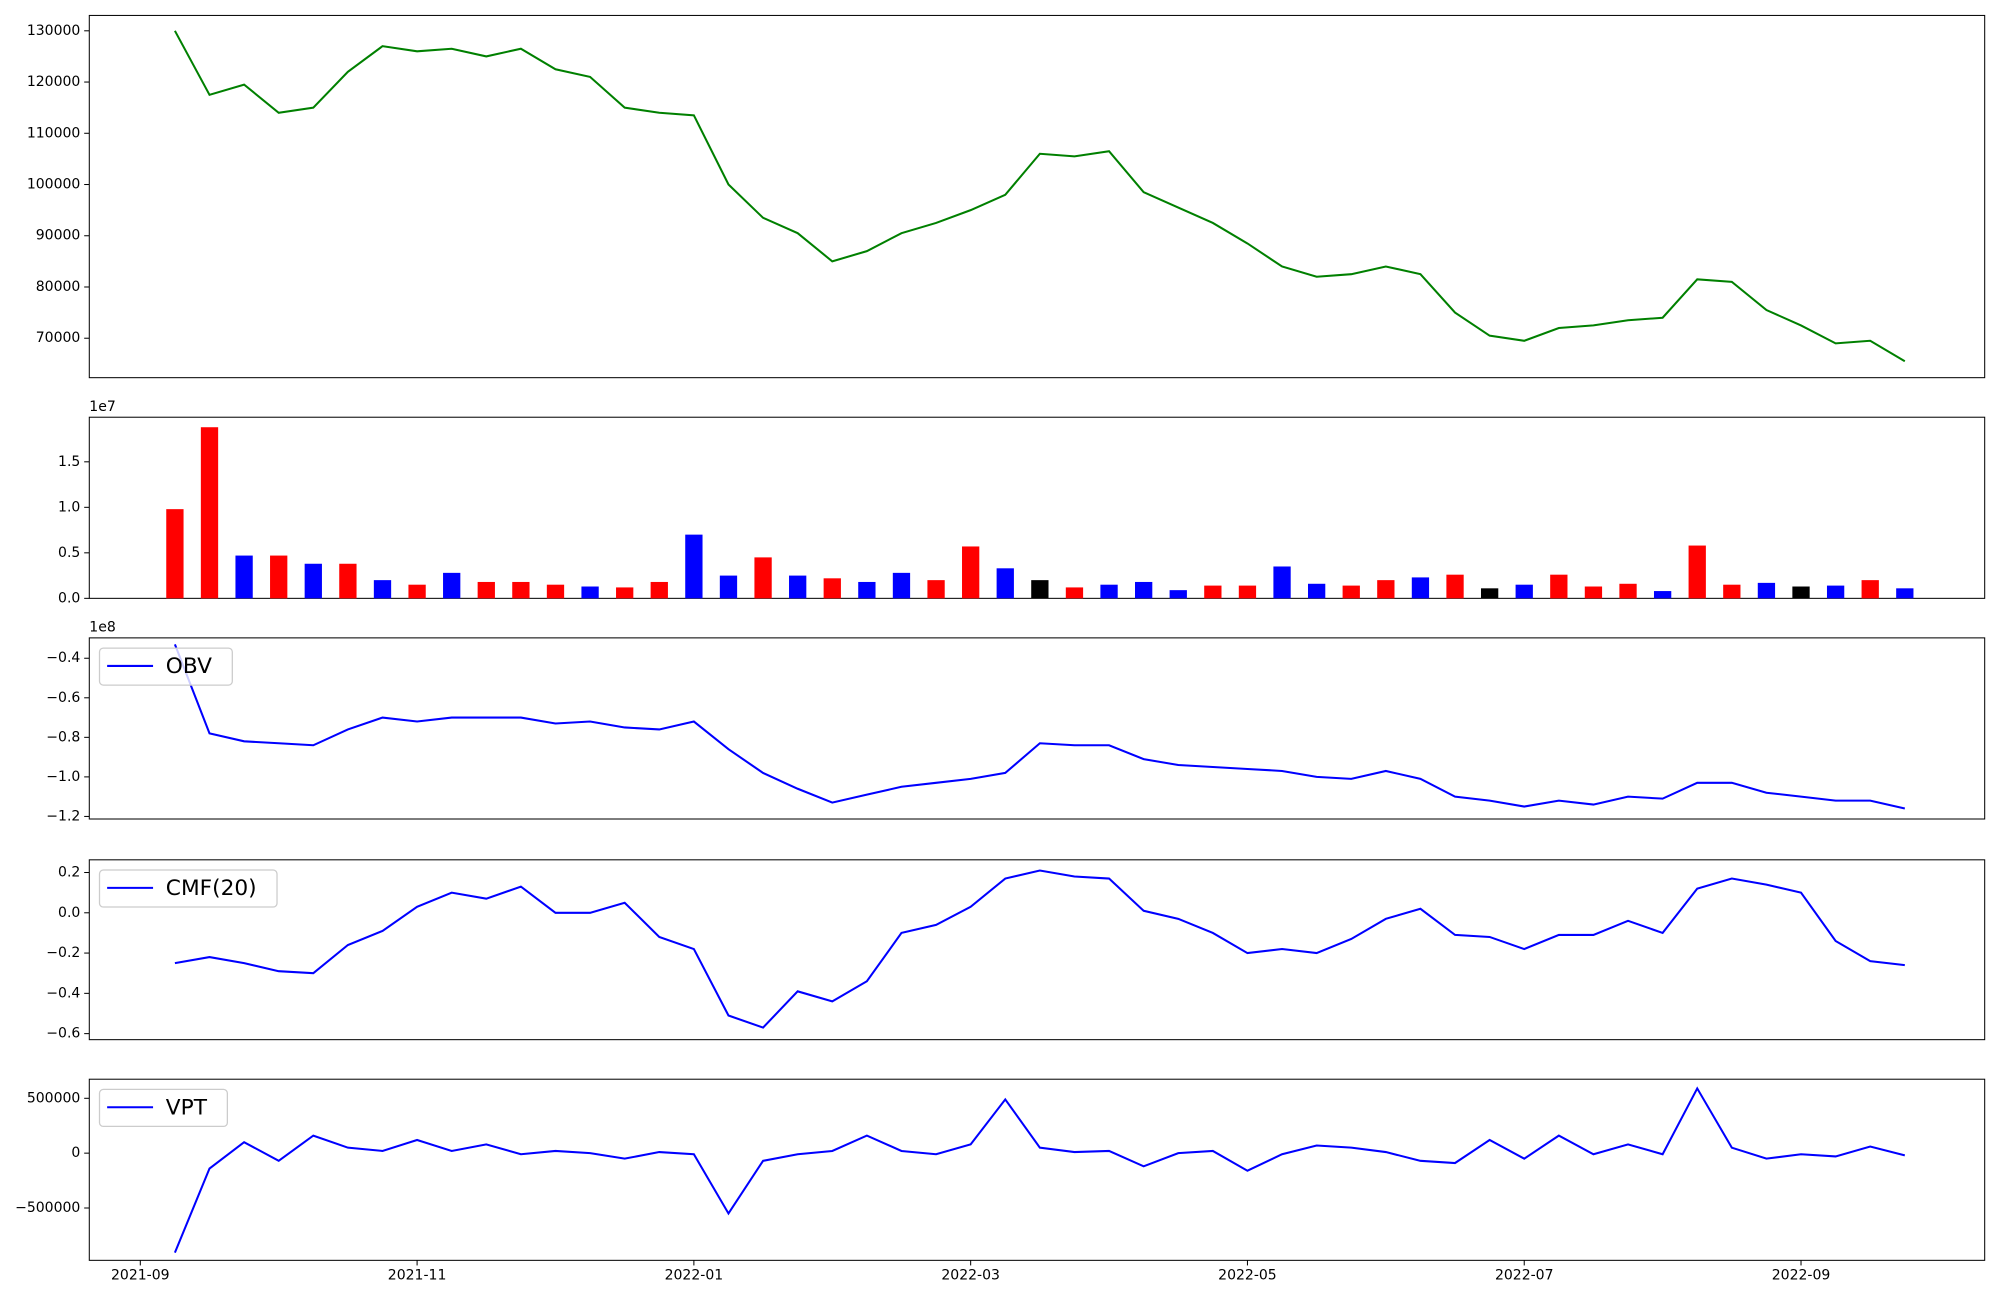 The width and height of the screenshot is (2000, 1300). What do you see at coordinates (58, 236) in the screenshot?
I see `y-tick-label: 90000` at bounding box center [58, 236].